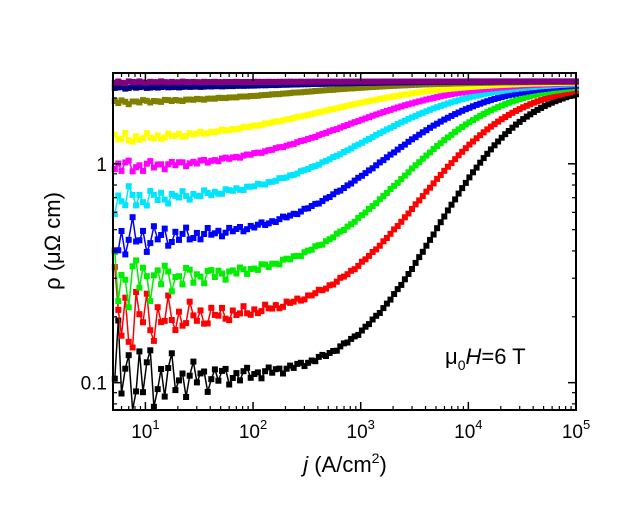 The height and width of the screenshot is (515, 642). What do you see at coordinates (503, 356) in the screenshot?
I see `annotation-value: =6 T` at bounding box center [503, 356].